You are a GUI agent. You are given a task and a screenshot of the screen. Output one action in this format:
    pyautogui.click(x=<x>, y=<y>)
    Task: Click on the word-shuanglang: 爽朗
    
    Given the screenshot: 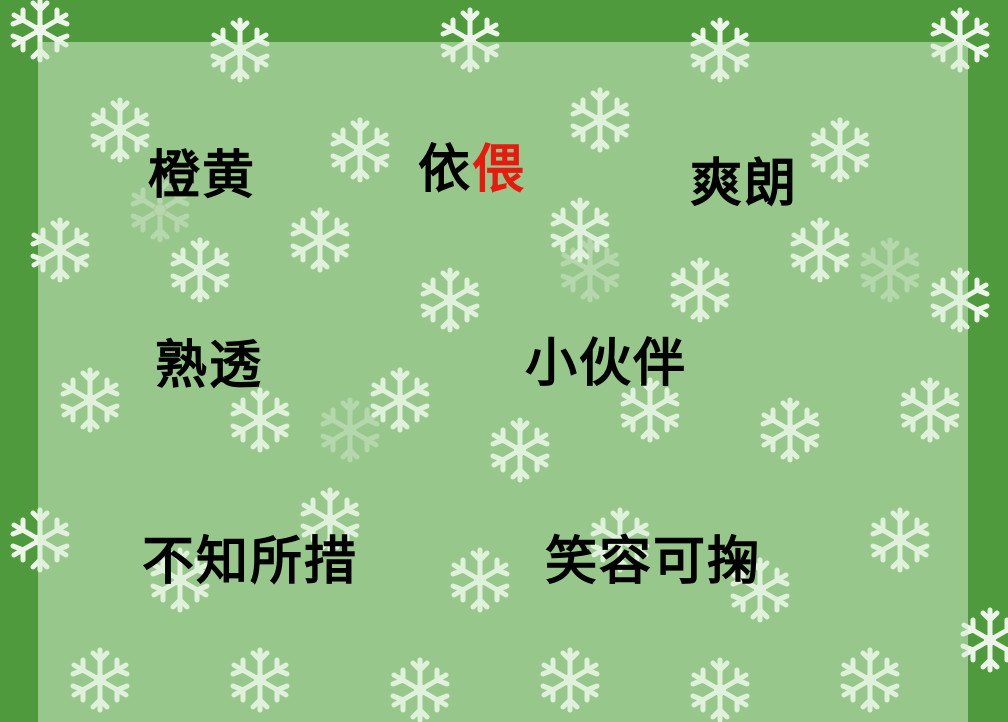 What is the action you would take?
    pyautogui.click(x=744, y=183)
    